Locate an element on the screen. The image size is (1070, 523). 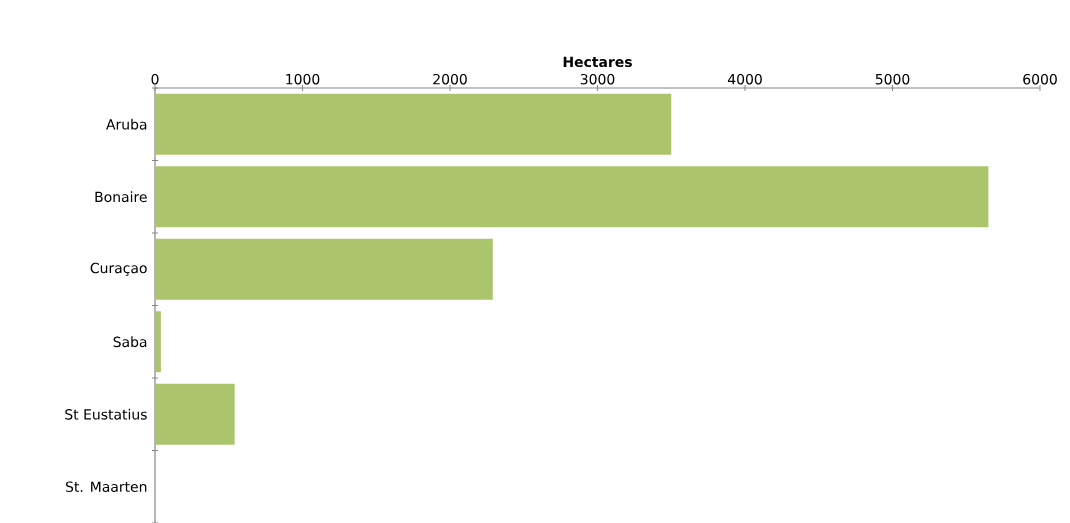
x-tick-label: 1000 is located at coordinates (303, 79).